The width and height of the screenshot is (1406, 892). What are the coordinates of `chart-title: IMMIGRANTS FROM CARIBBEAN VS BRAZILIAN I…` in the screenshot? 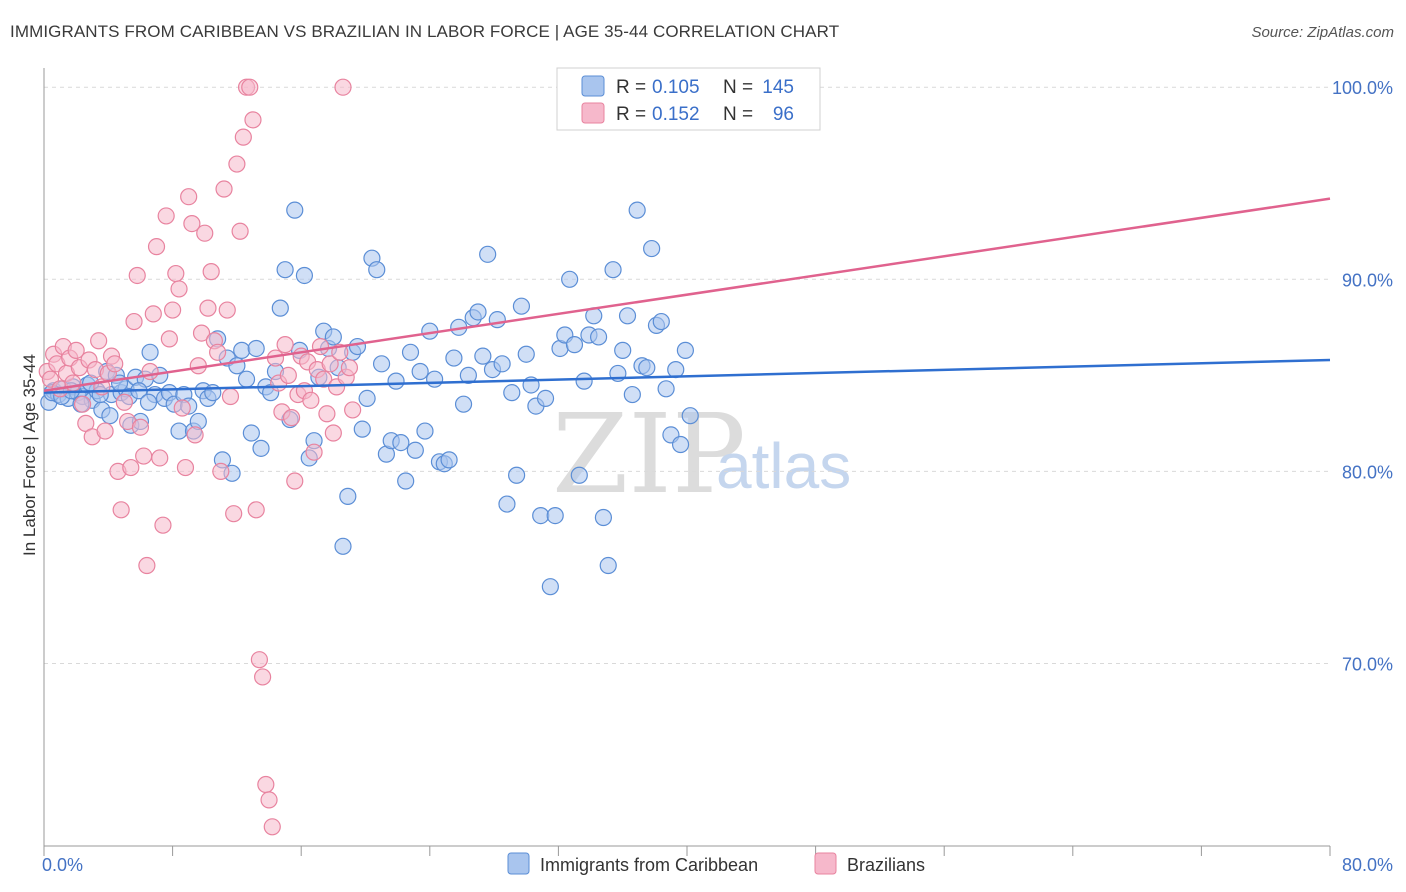 It's located at (425, 31).